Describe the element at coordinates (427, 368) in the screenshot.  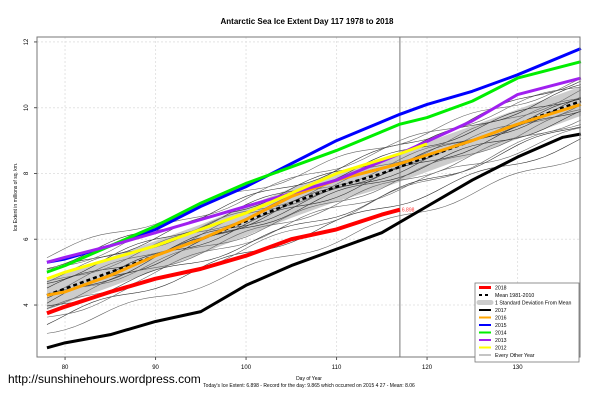
I see `x-tick-label: 120` at that location.